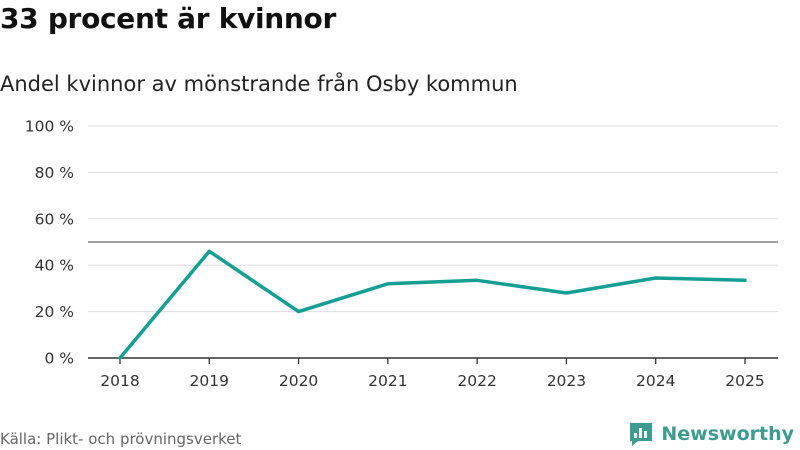  What do you see at coordinates (119, 381) in the screenshot?
I see `x-tick-label: 2018` at bounding box center [119, 381].